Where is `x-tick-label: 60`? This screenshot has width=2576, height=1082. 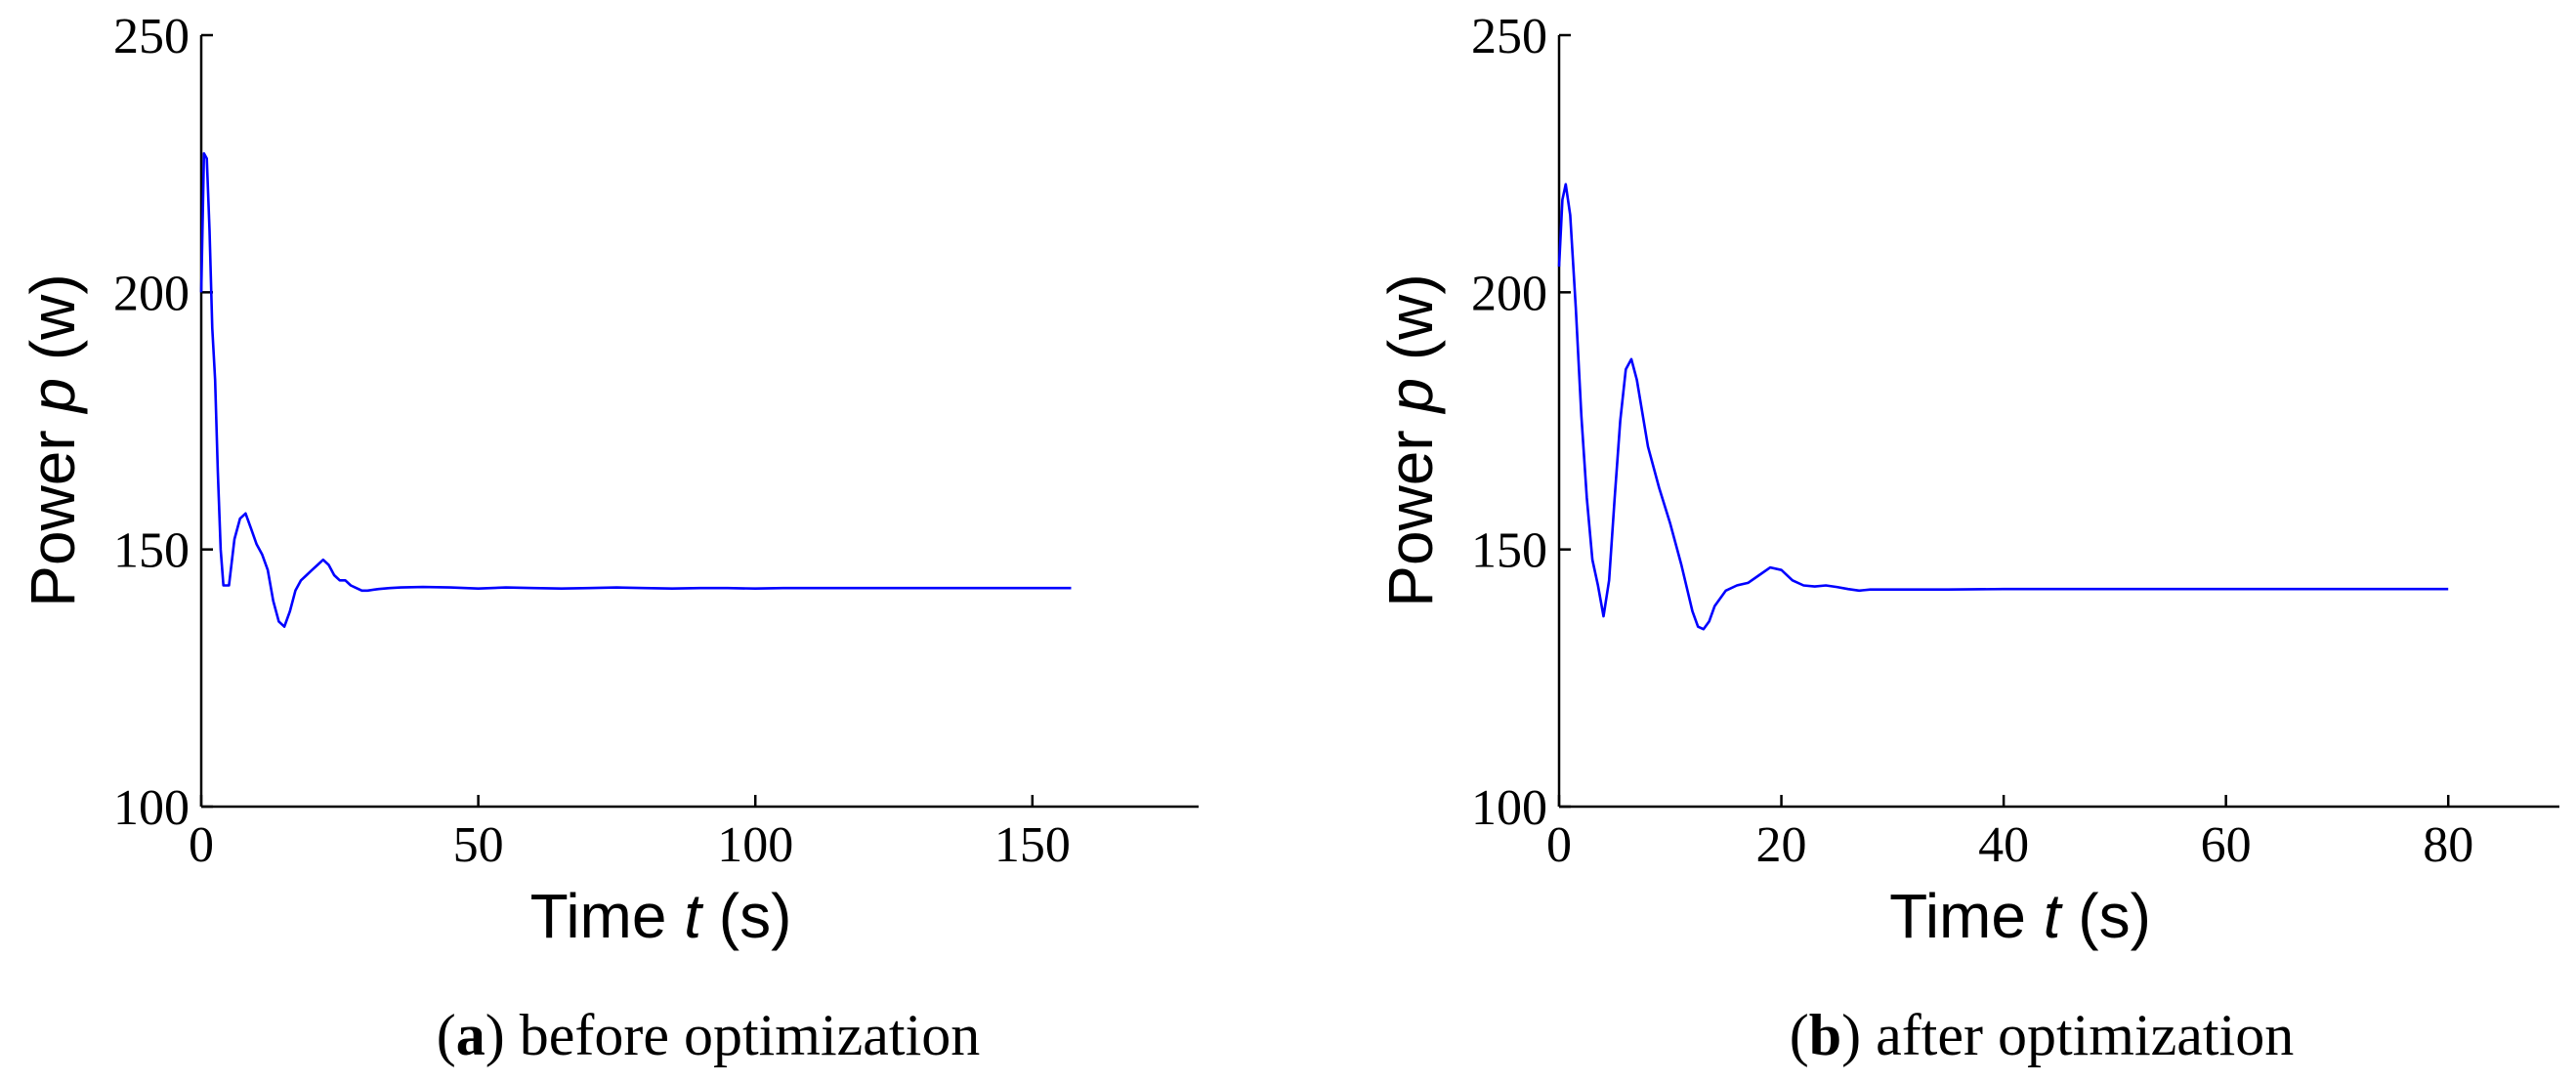
x-tick-label: 60 is located at coordinates (2226, 845).